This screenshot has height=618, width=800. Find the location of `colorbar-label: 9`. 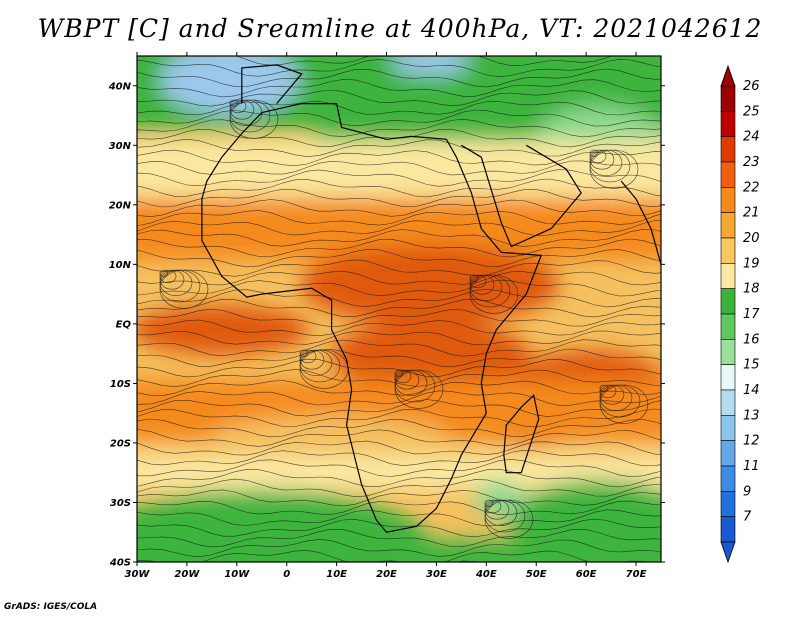

colorbar-label: 9 is located at coordinates (747, 491).